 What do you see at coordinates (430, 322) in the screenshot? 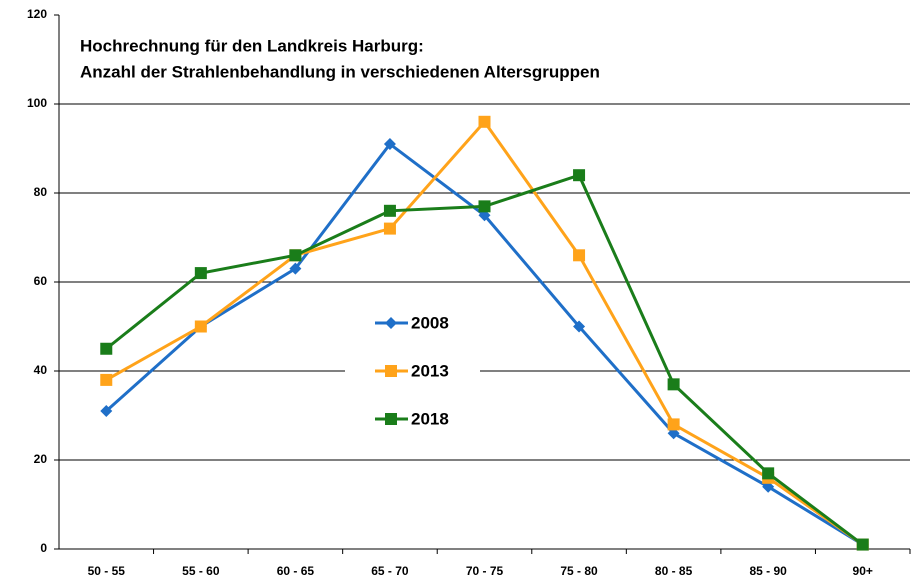
I see `legend-label: 2008` at bounding box center [430, 322].